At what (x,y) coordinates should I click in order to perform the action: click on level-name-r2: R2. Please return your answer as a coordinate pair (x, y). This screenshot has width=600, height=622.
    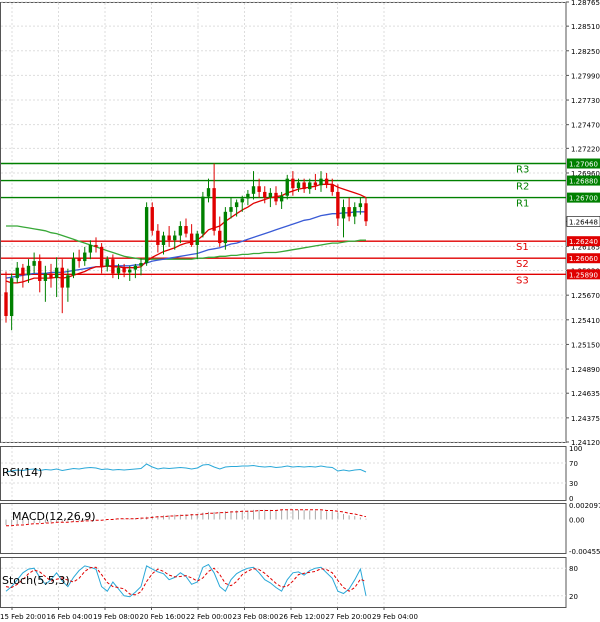
    Looking at the image, I should click on (522, 187).